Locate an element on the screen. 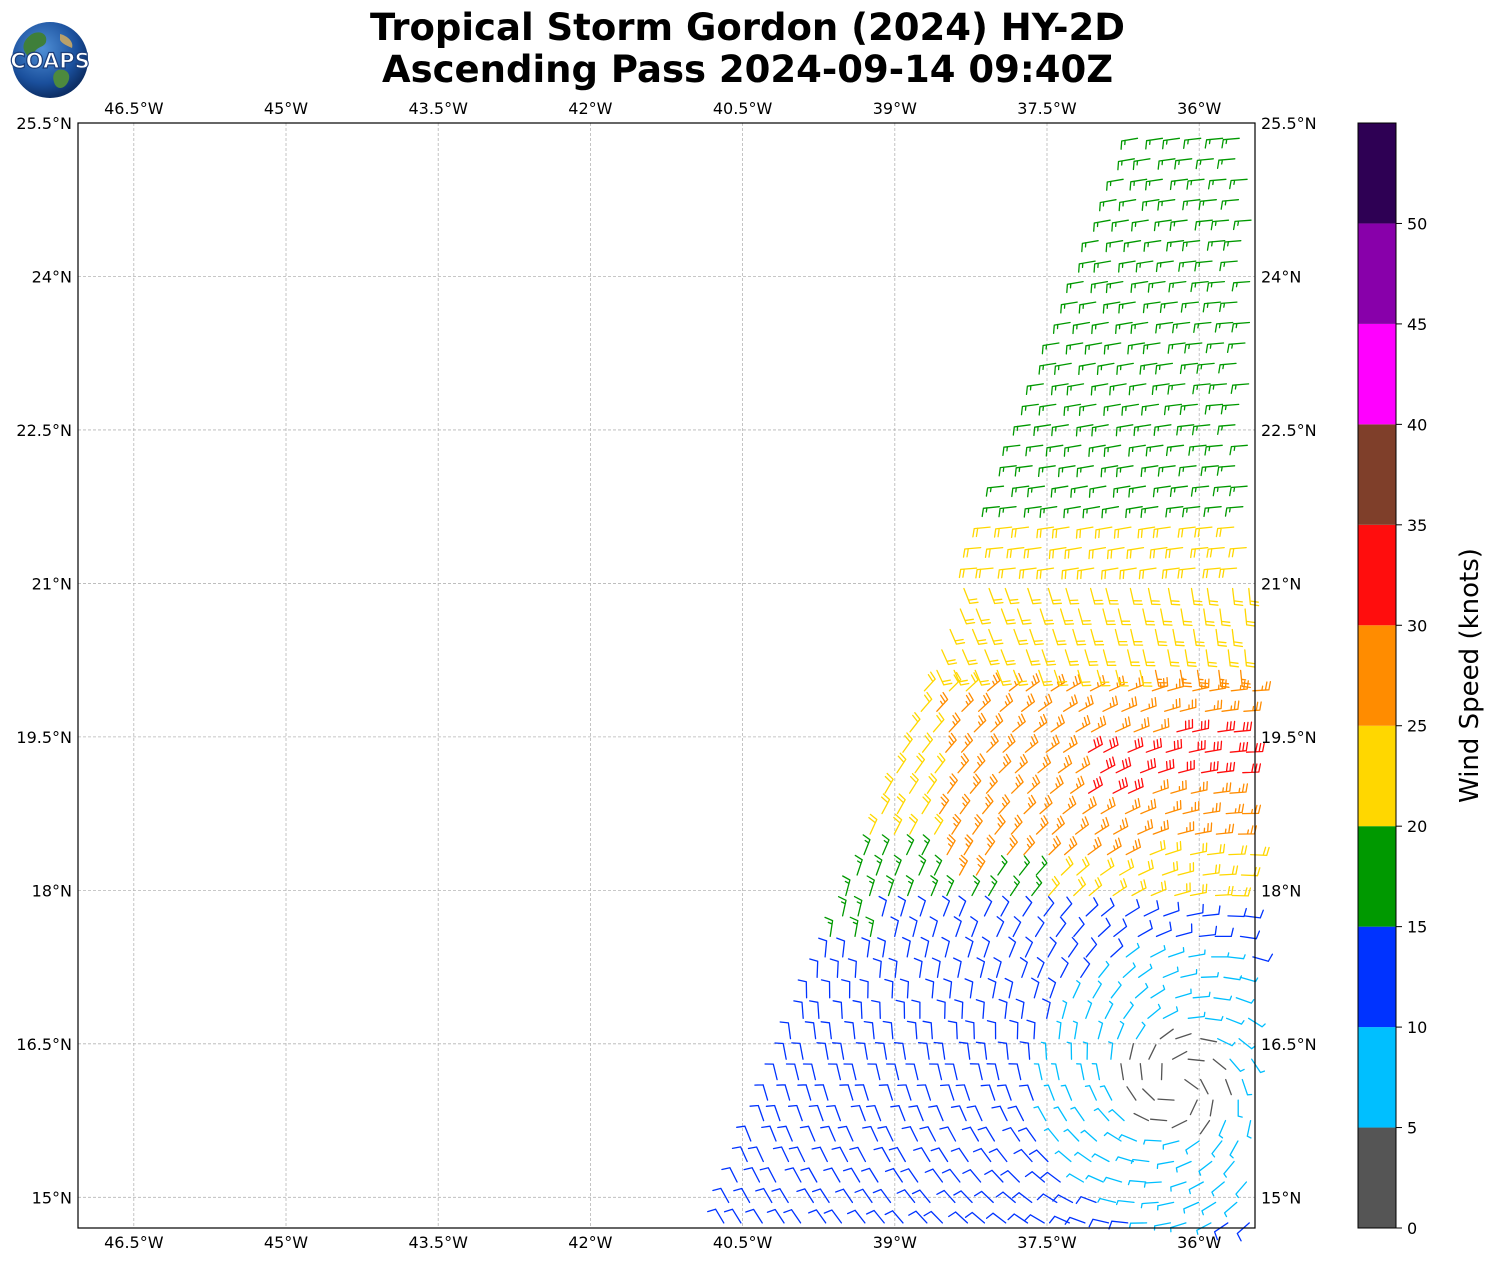  x-tick-label-bottom: 42°W is located at coordinates (590, 1242).